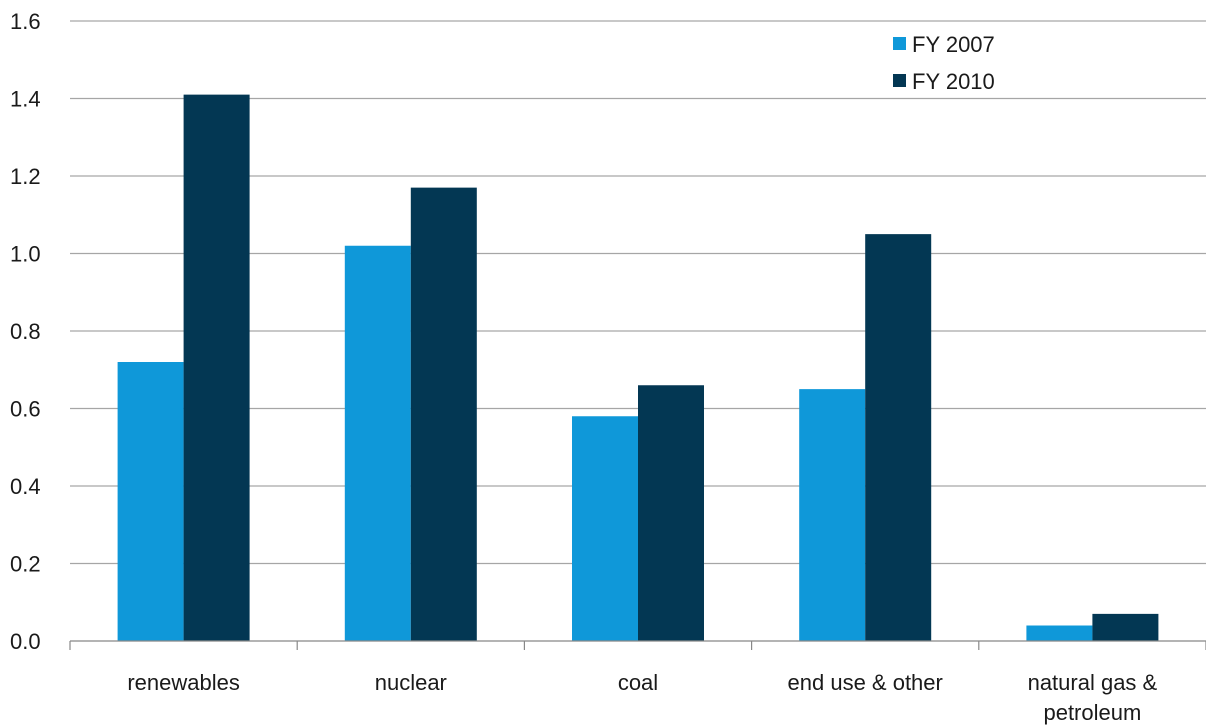  Describe the element at coordinates (25, 409) in the screenshot. I see `y-tick-label: 0.6` at that location.